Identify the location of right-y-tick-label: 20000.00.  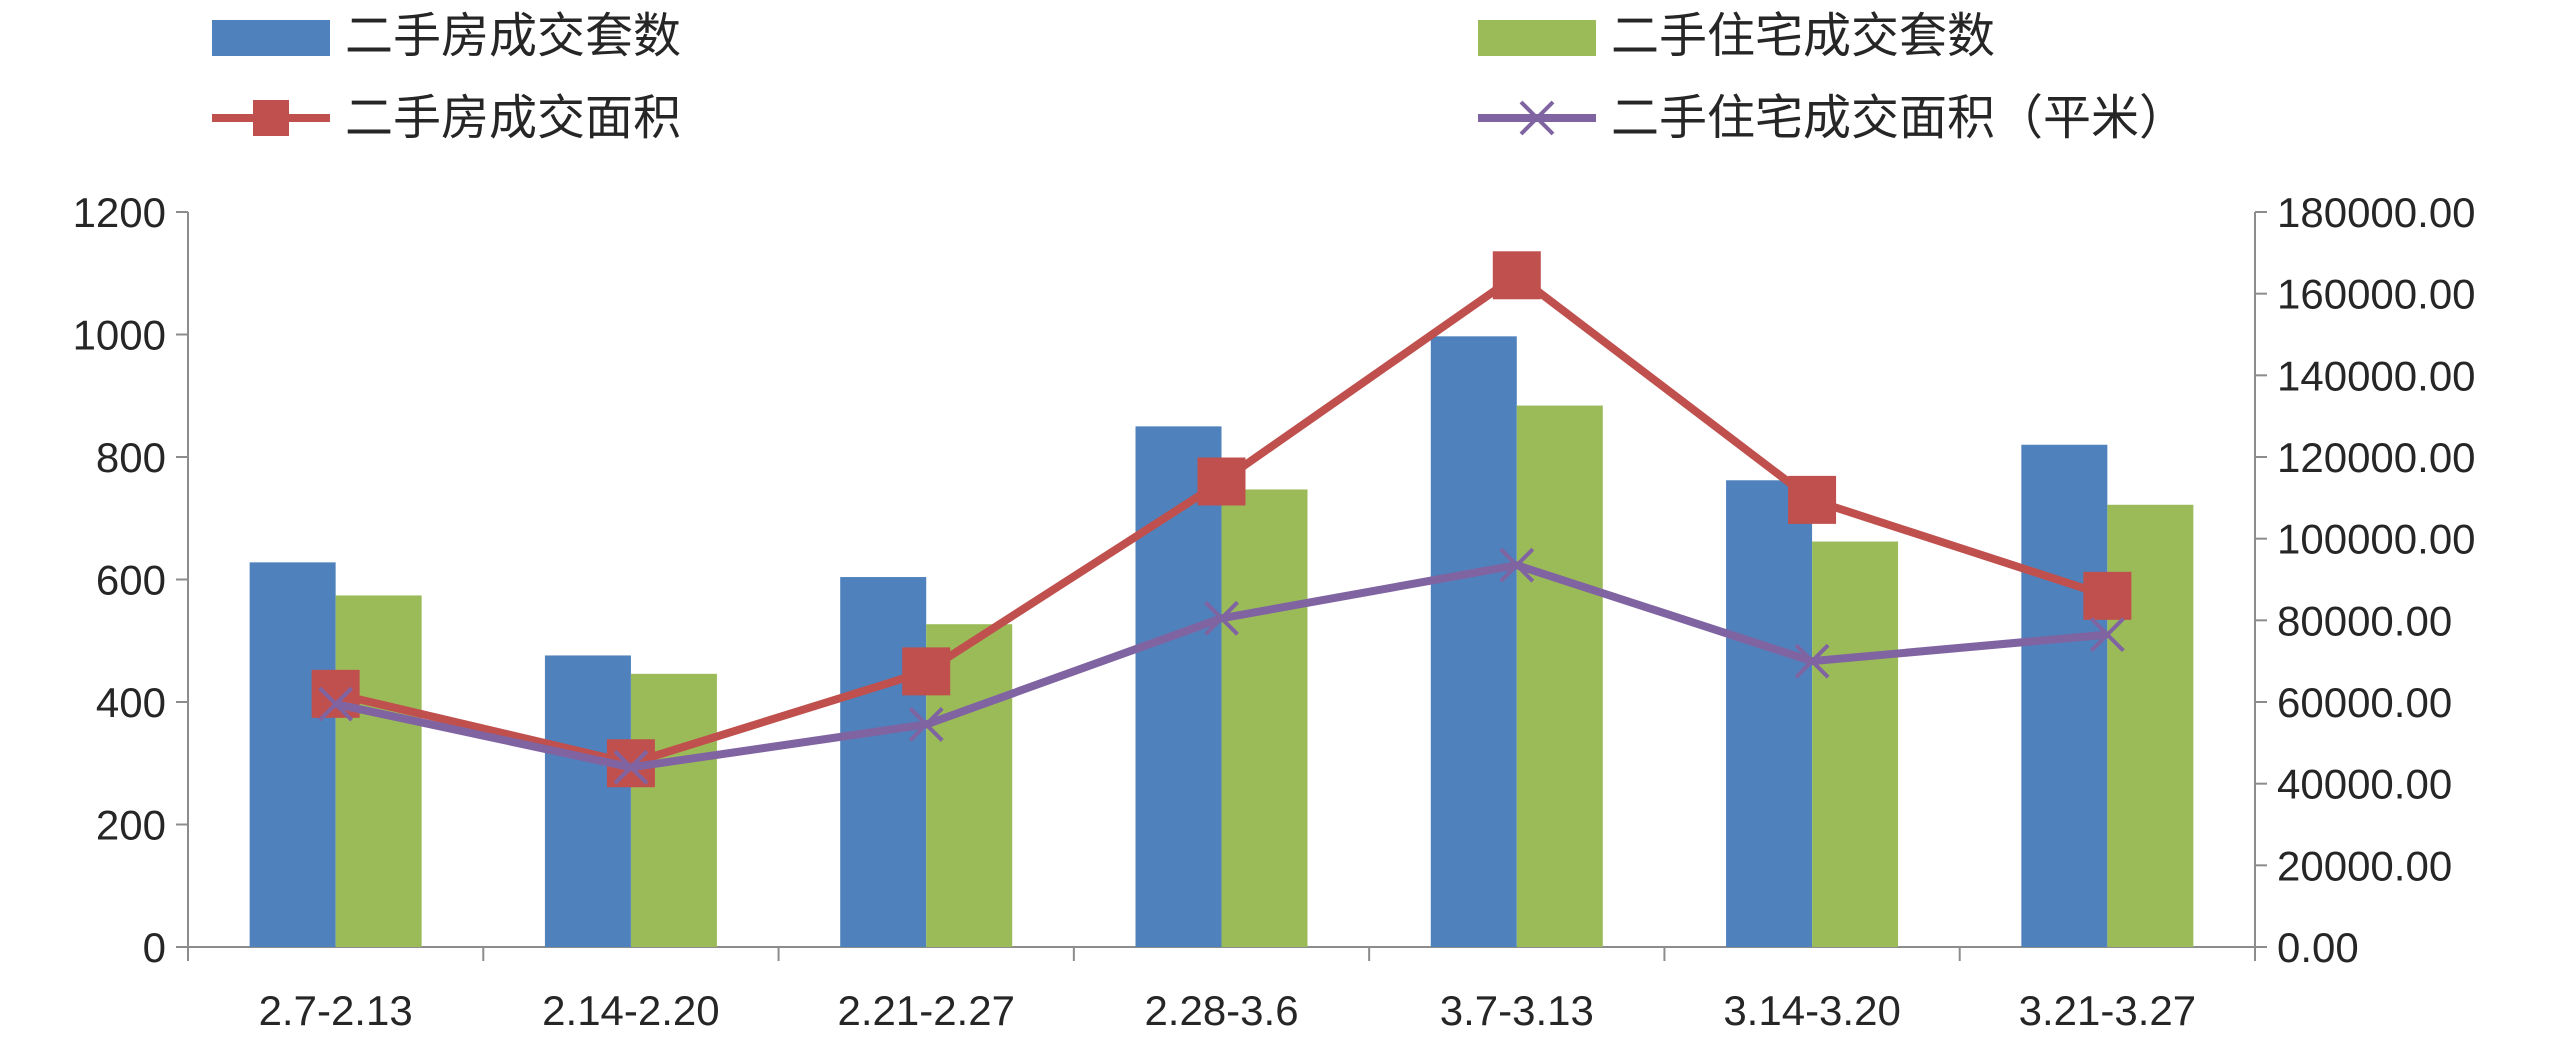
(2364, 865).